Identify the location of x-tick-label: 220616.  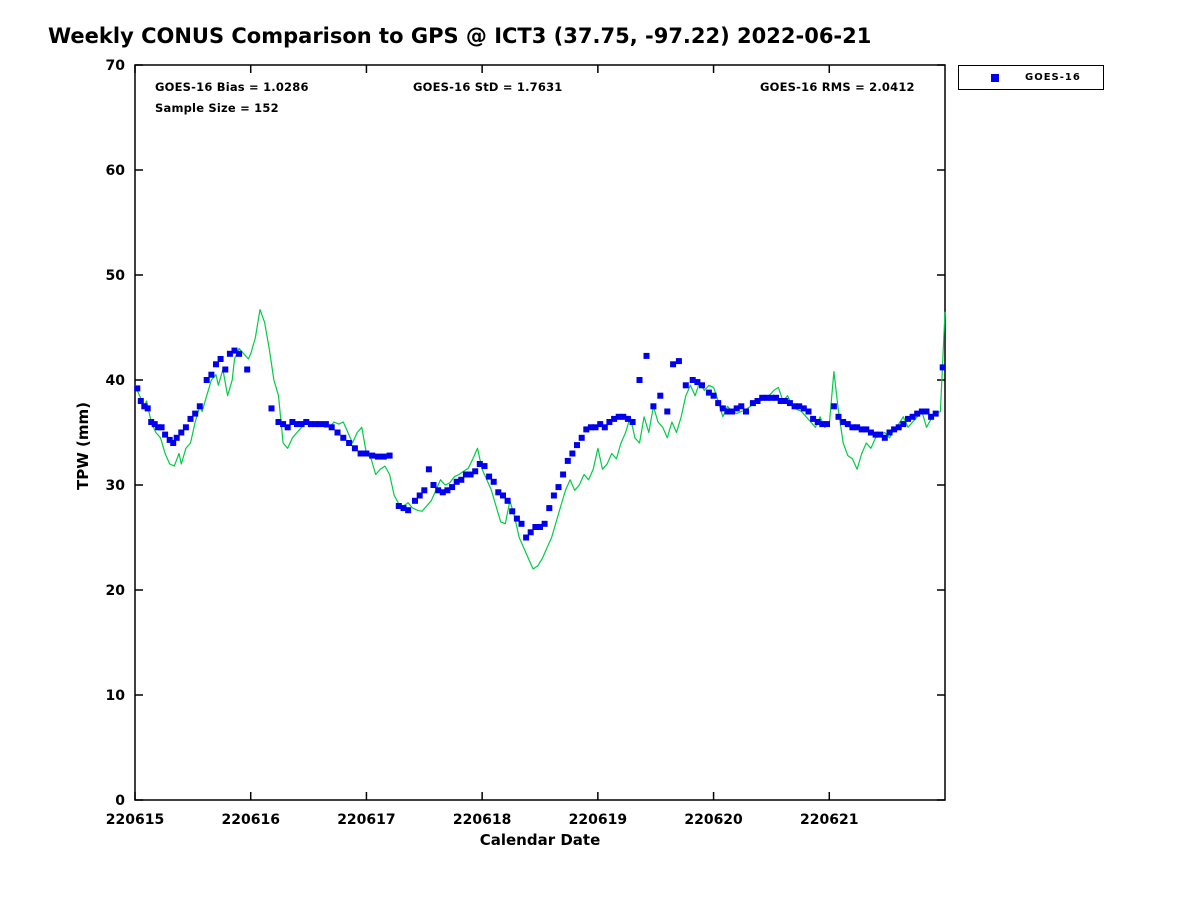
(250, 820).